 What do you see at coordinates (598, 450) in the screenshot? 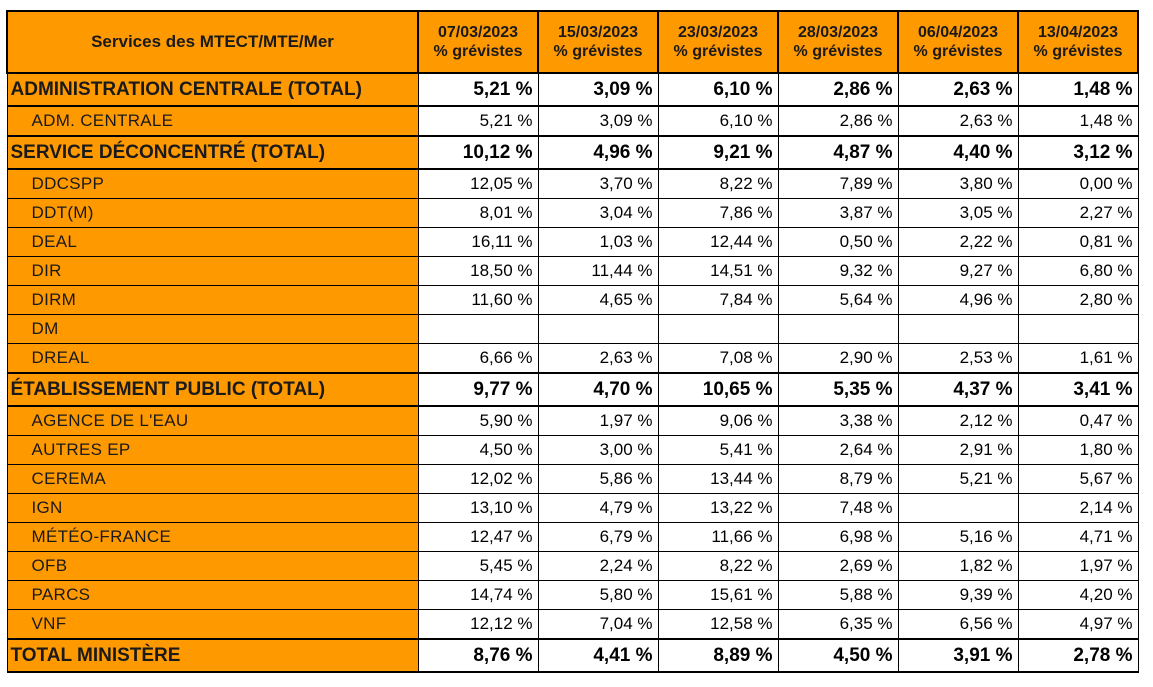
I see `strike-percent-cell: 3,00 %` at bounding box center [598, 450].